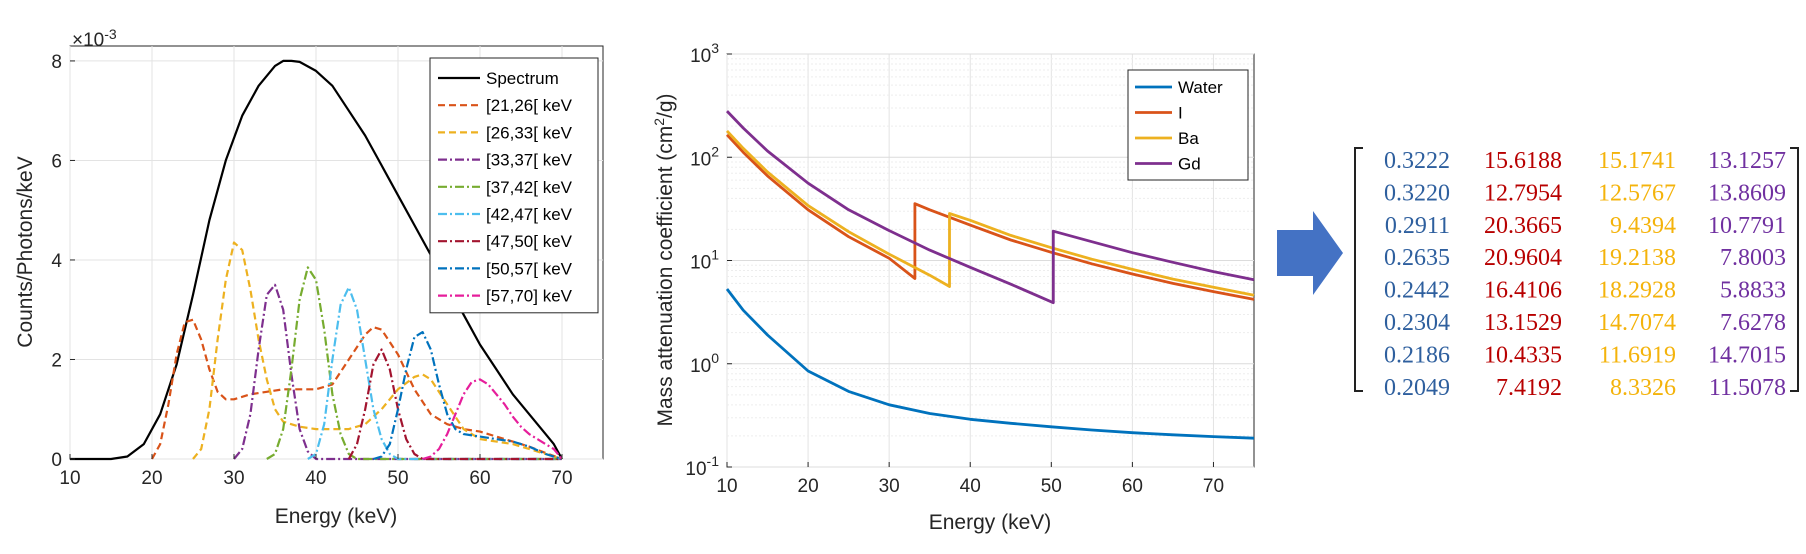 The image size is (1806, 554). I want to click on matrix-cell: 20.3665, so click(1523, 226).